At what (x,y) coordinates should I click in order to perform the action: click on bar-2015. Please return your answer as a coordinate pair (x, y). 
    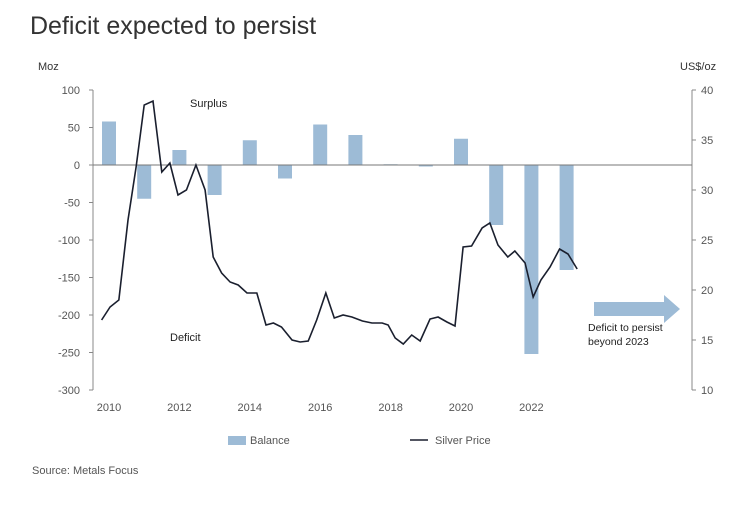
    Looking at the image, I should click on (285, 172).